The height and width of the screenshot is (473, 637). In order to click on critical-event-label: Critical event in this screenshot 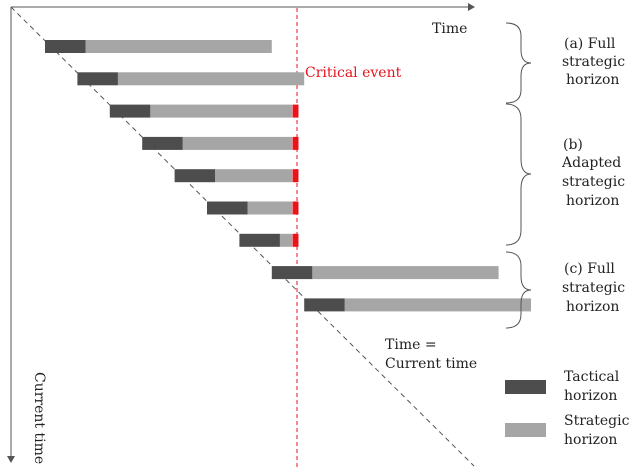, I will do `click(353, 73)`.